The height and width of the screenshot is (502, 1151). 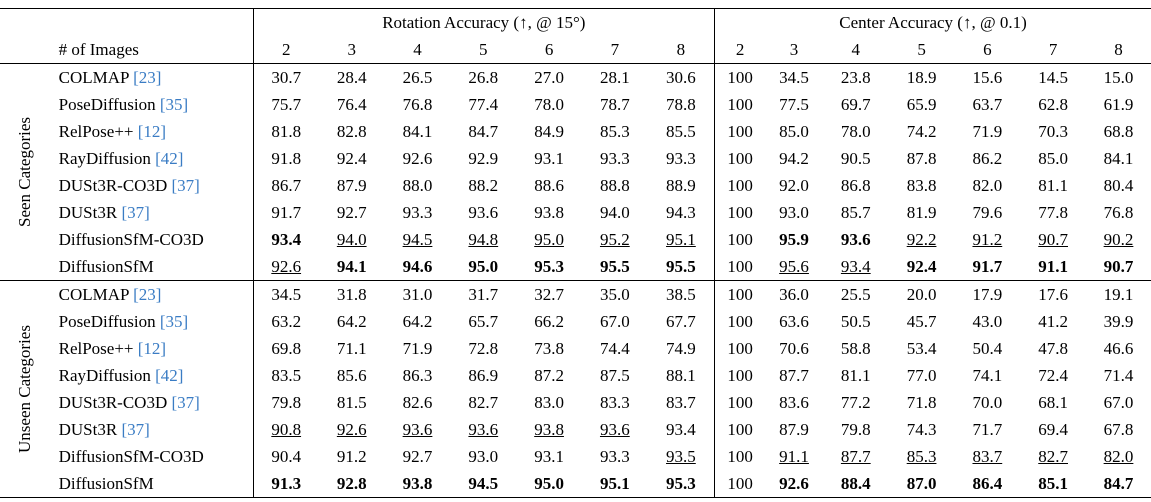 What do you see at coordinates (417, 104) in the screenshot?
I see `value: 76.8` at bounding box center [417, 104].